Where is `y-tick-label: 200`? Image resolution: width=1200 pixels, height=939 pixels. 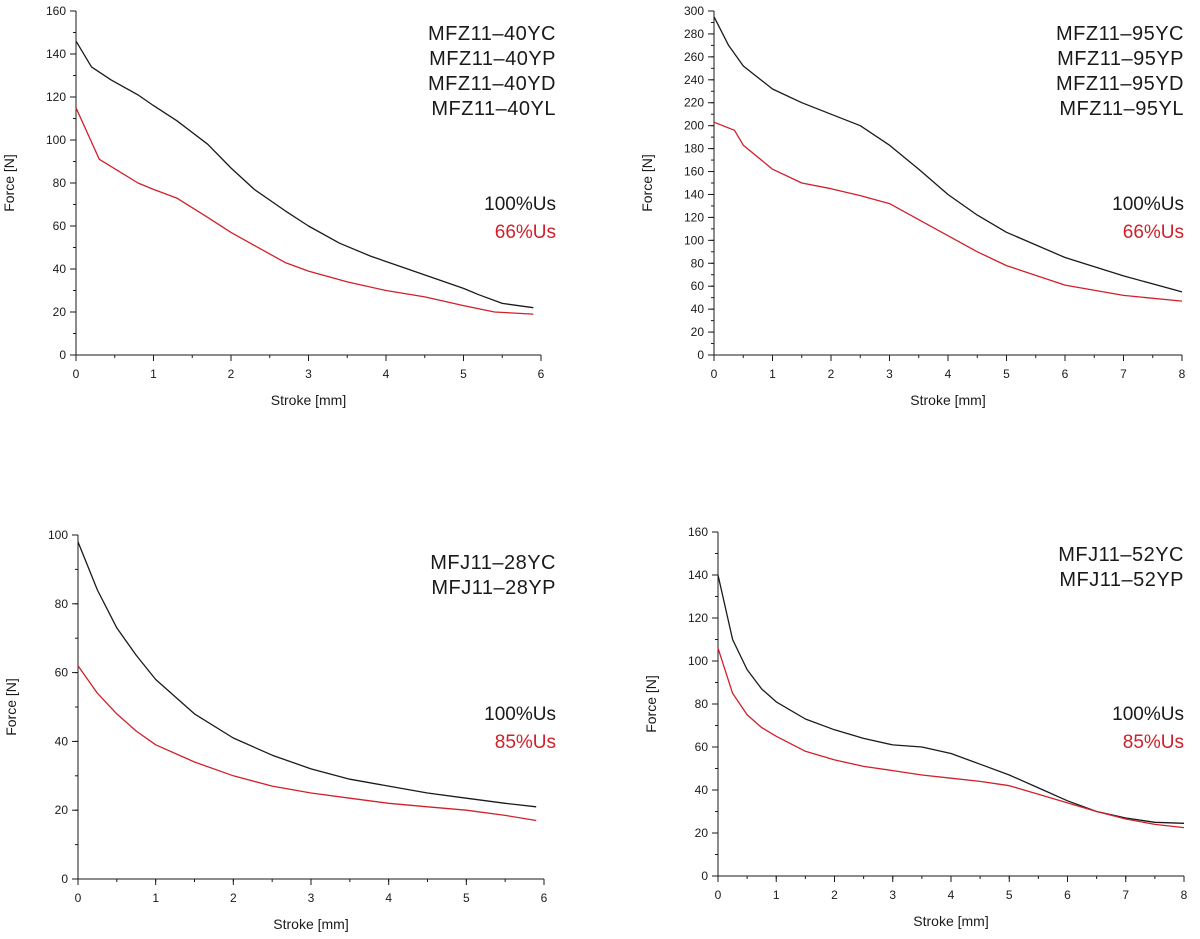 y-tick-label: 200 is located at coordinates (694, 126).